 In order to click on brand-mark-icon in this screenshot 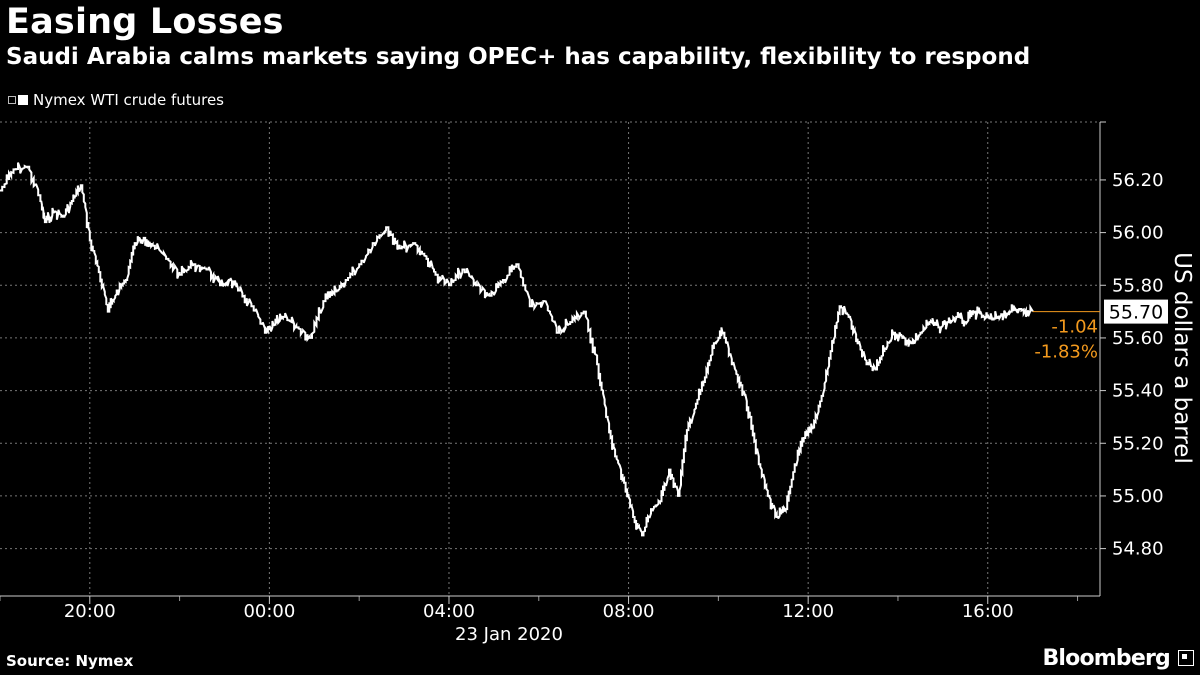, I will do `click(1186, 658)`.